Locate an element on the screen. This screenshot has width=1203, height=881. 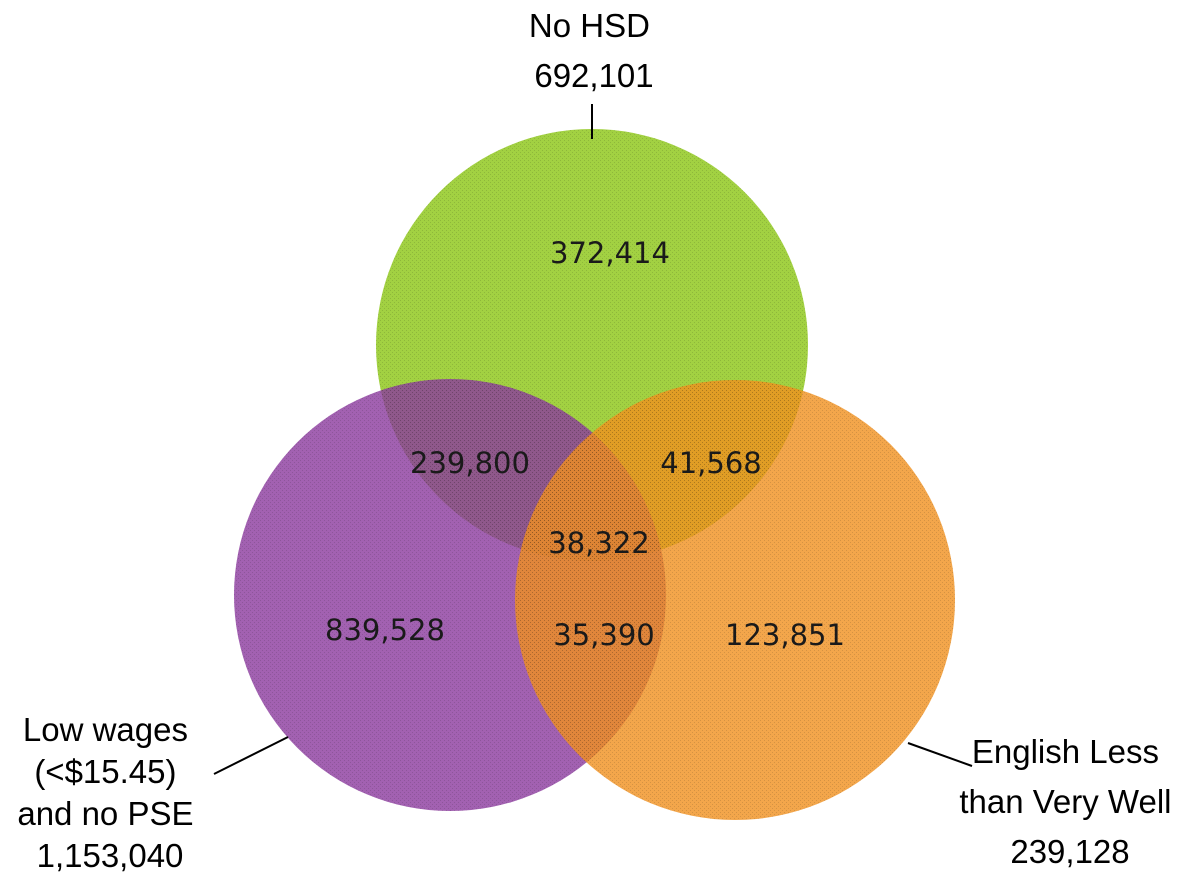
label-no-hsd: No HSD 692,101 is located at coordinates (594, 50).